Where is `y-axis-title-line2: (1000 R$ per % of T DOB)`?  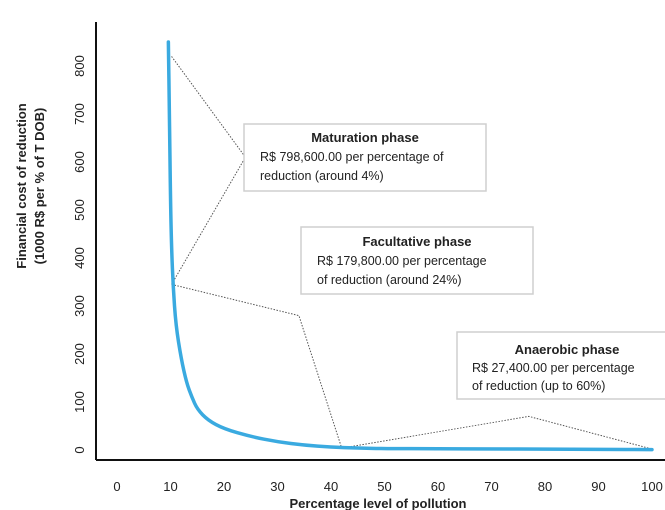 y-axis-title-line2: (1000 R$ per % of T DOB) is located at coordinates (39, 186).